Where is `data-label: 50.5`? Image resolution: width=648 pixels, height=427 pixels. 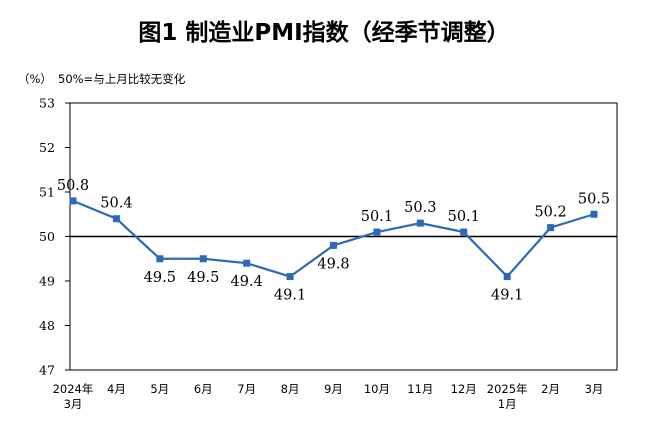
data-label: 50.5 is located at coordinates (594, 199).